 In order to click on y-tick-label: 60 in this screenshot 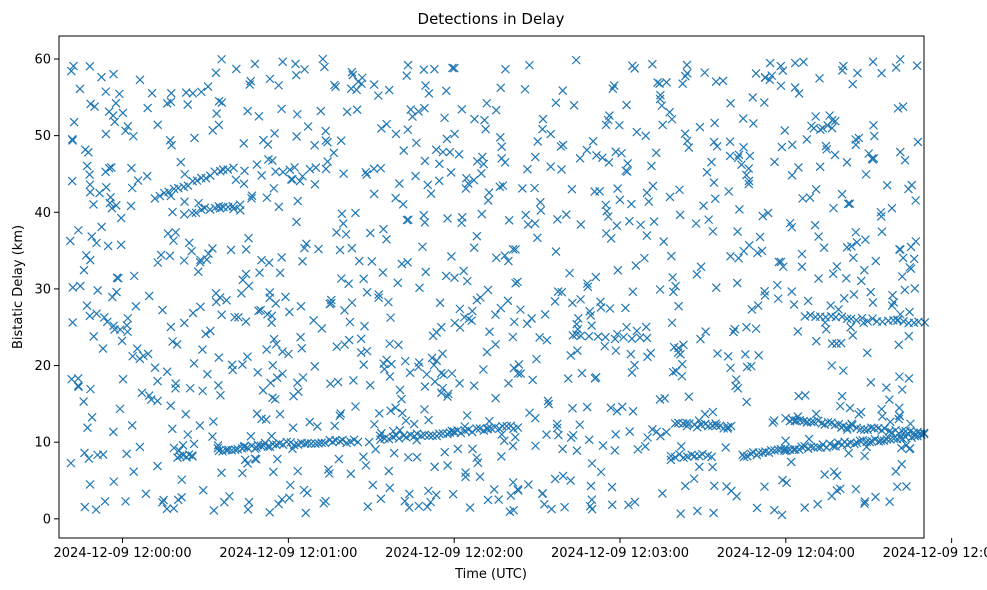, I will do `click(42, 59)`.